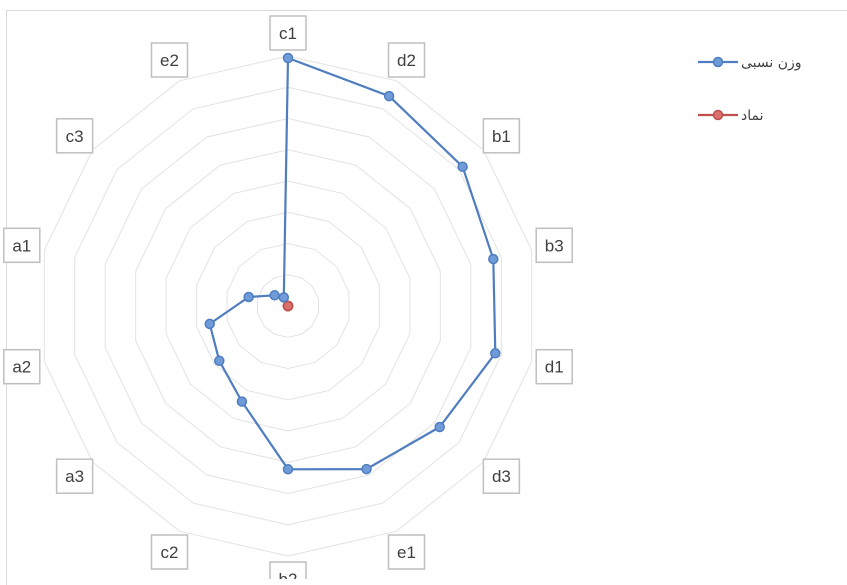  I want to click on data-point-d3, so click(439, 427).